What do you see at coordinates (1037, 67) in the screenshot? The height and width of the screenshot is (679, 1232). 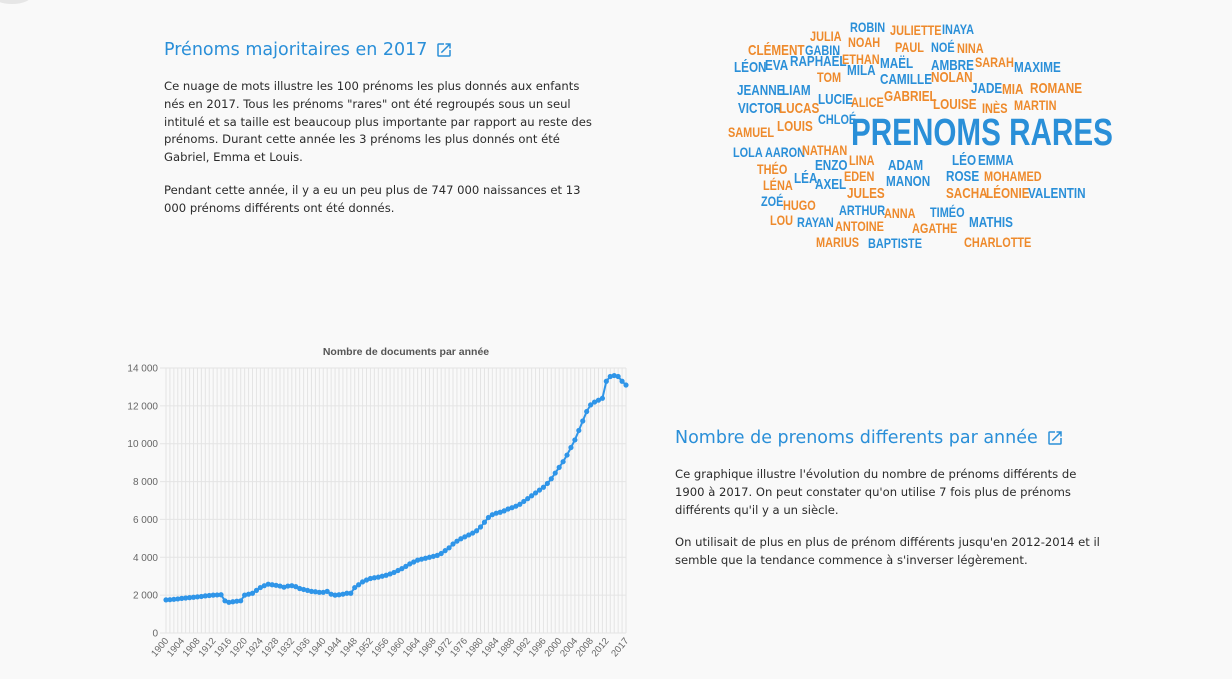 I see `word-cloud-word: MAXIME` at bounding box center [1037, 67].